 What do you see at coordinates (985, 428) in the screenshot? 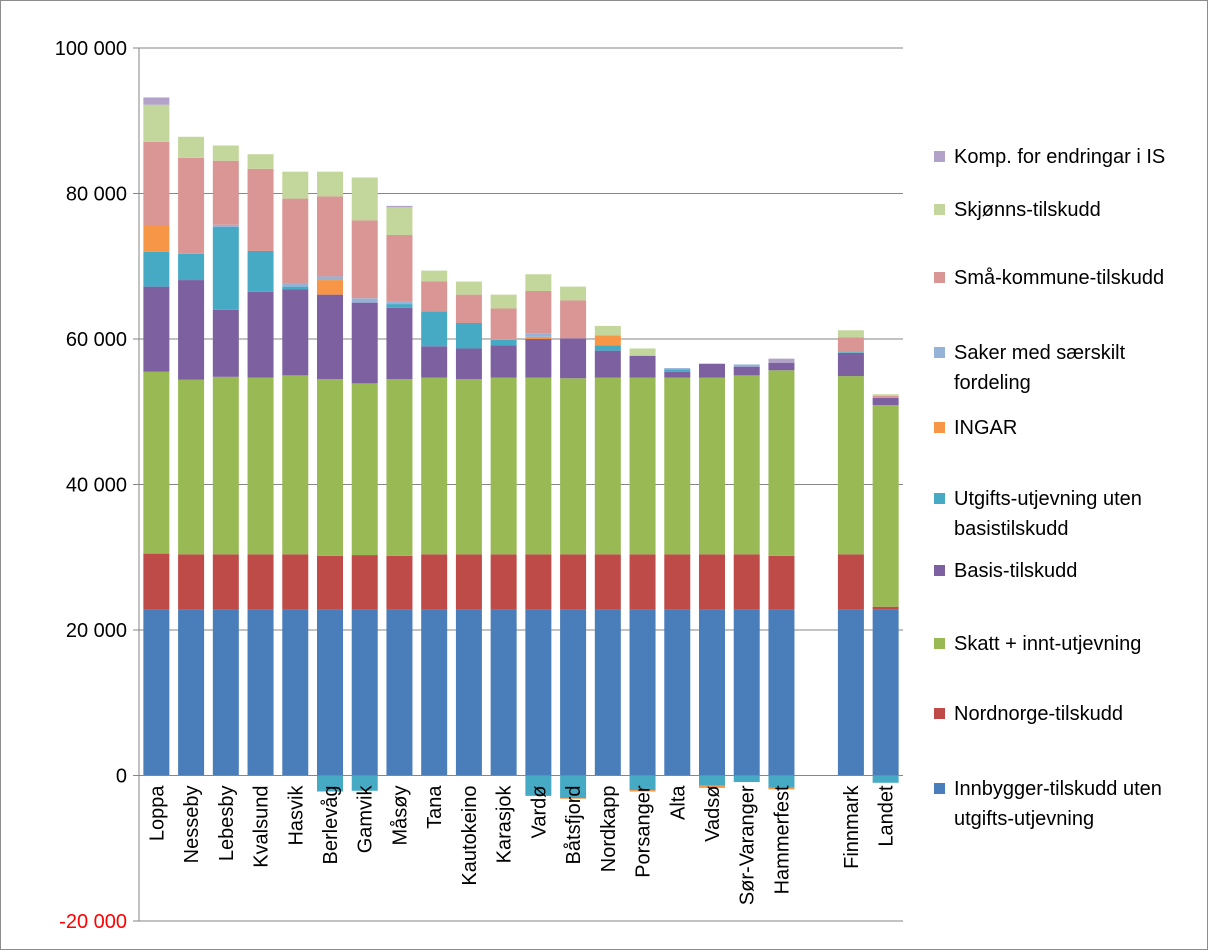
I see `legend-label: INGAR` at bounding box center [985, 428].